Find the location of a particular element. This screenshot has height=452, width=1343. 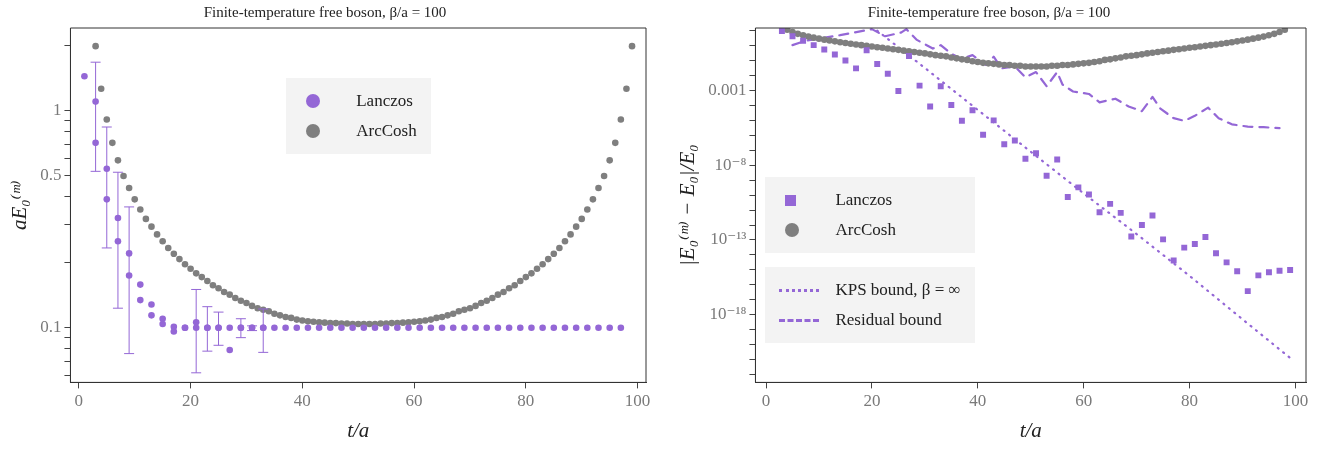

y-axis-title: |E₀⁽ᵐ⁾ − E₀|/E₀ is located at coordinates (687, 205).